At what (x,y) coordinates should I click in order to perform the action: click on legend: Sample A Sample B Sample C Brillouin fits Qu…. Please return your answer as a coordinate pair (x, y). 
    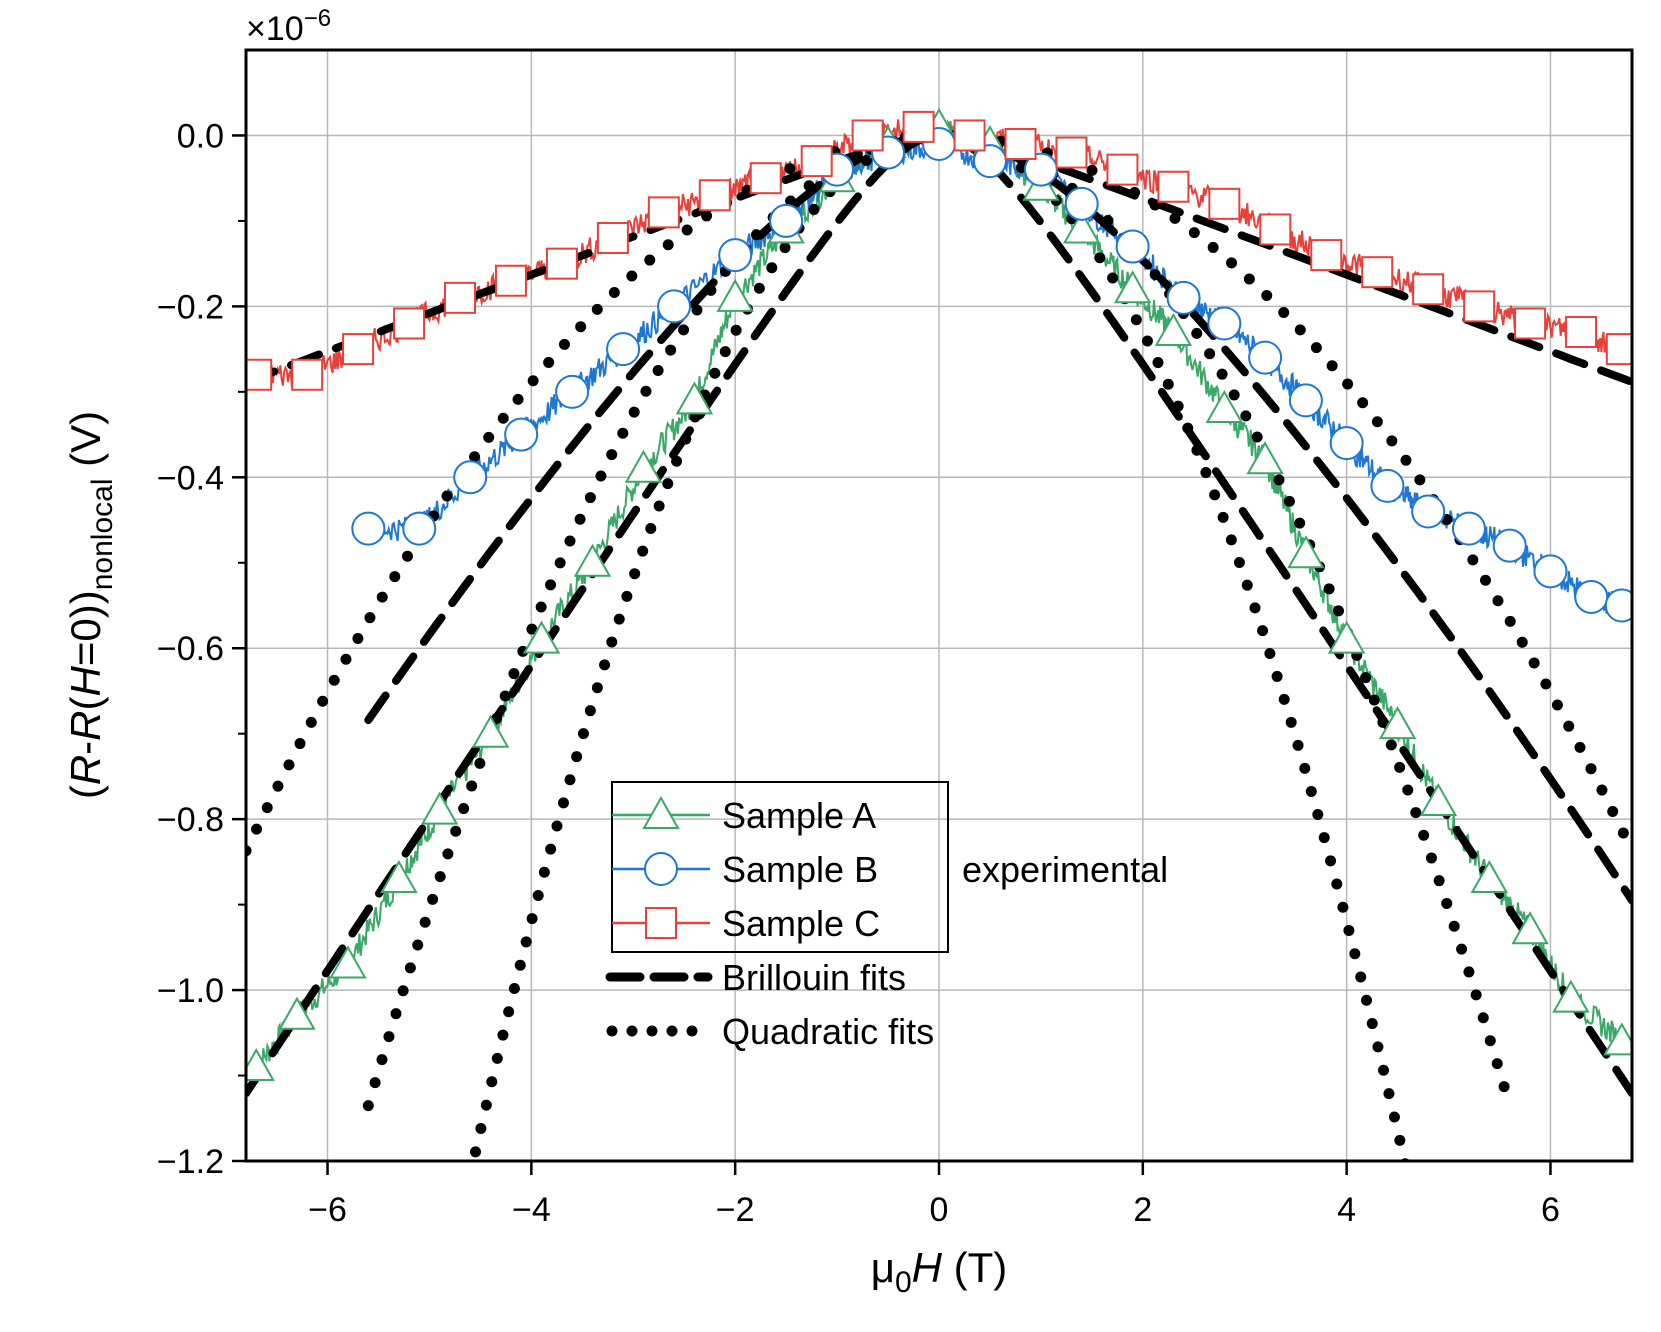
    Looking at the image, I should click on (886, 916).